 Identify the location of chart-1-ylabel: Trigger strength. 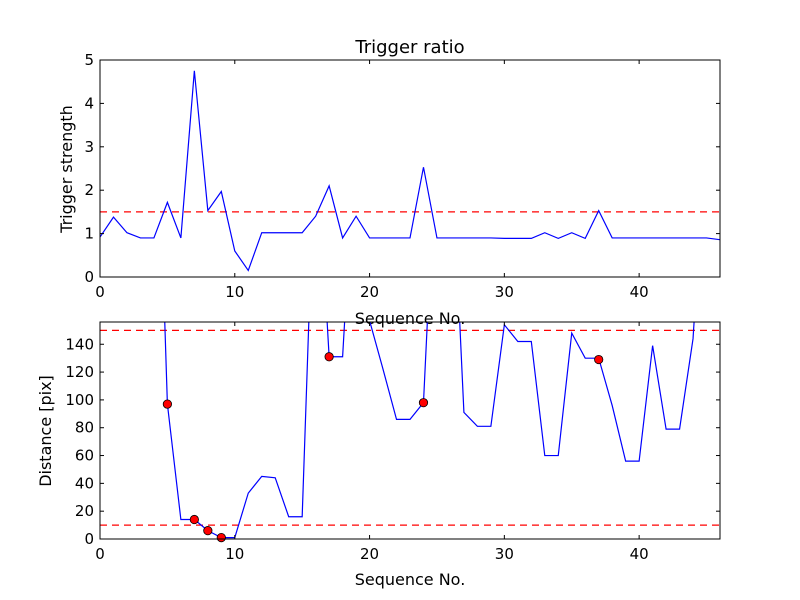
(66, 169).